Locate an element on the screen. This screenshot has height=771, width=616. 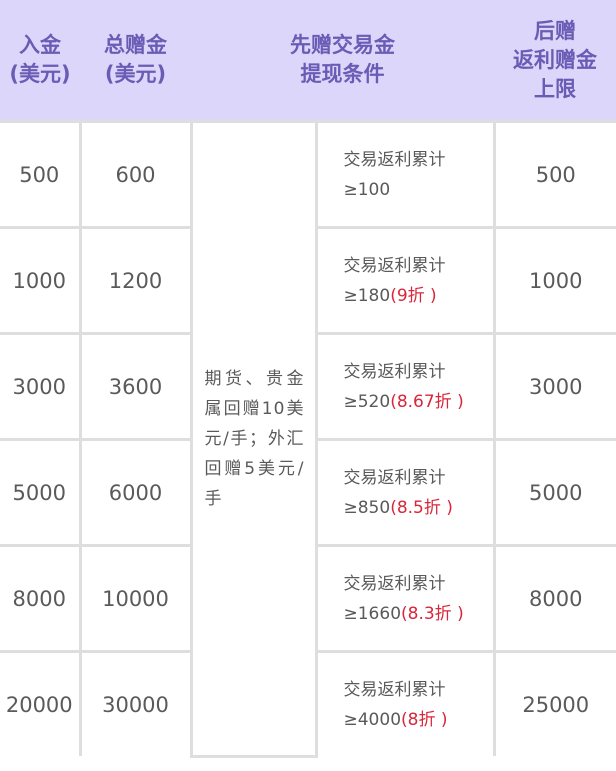
discount: (8.3折 ) is located at coordinates (432, 613).